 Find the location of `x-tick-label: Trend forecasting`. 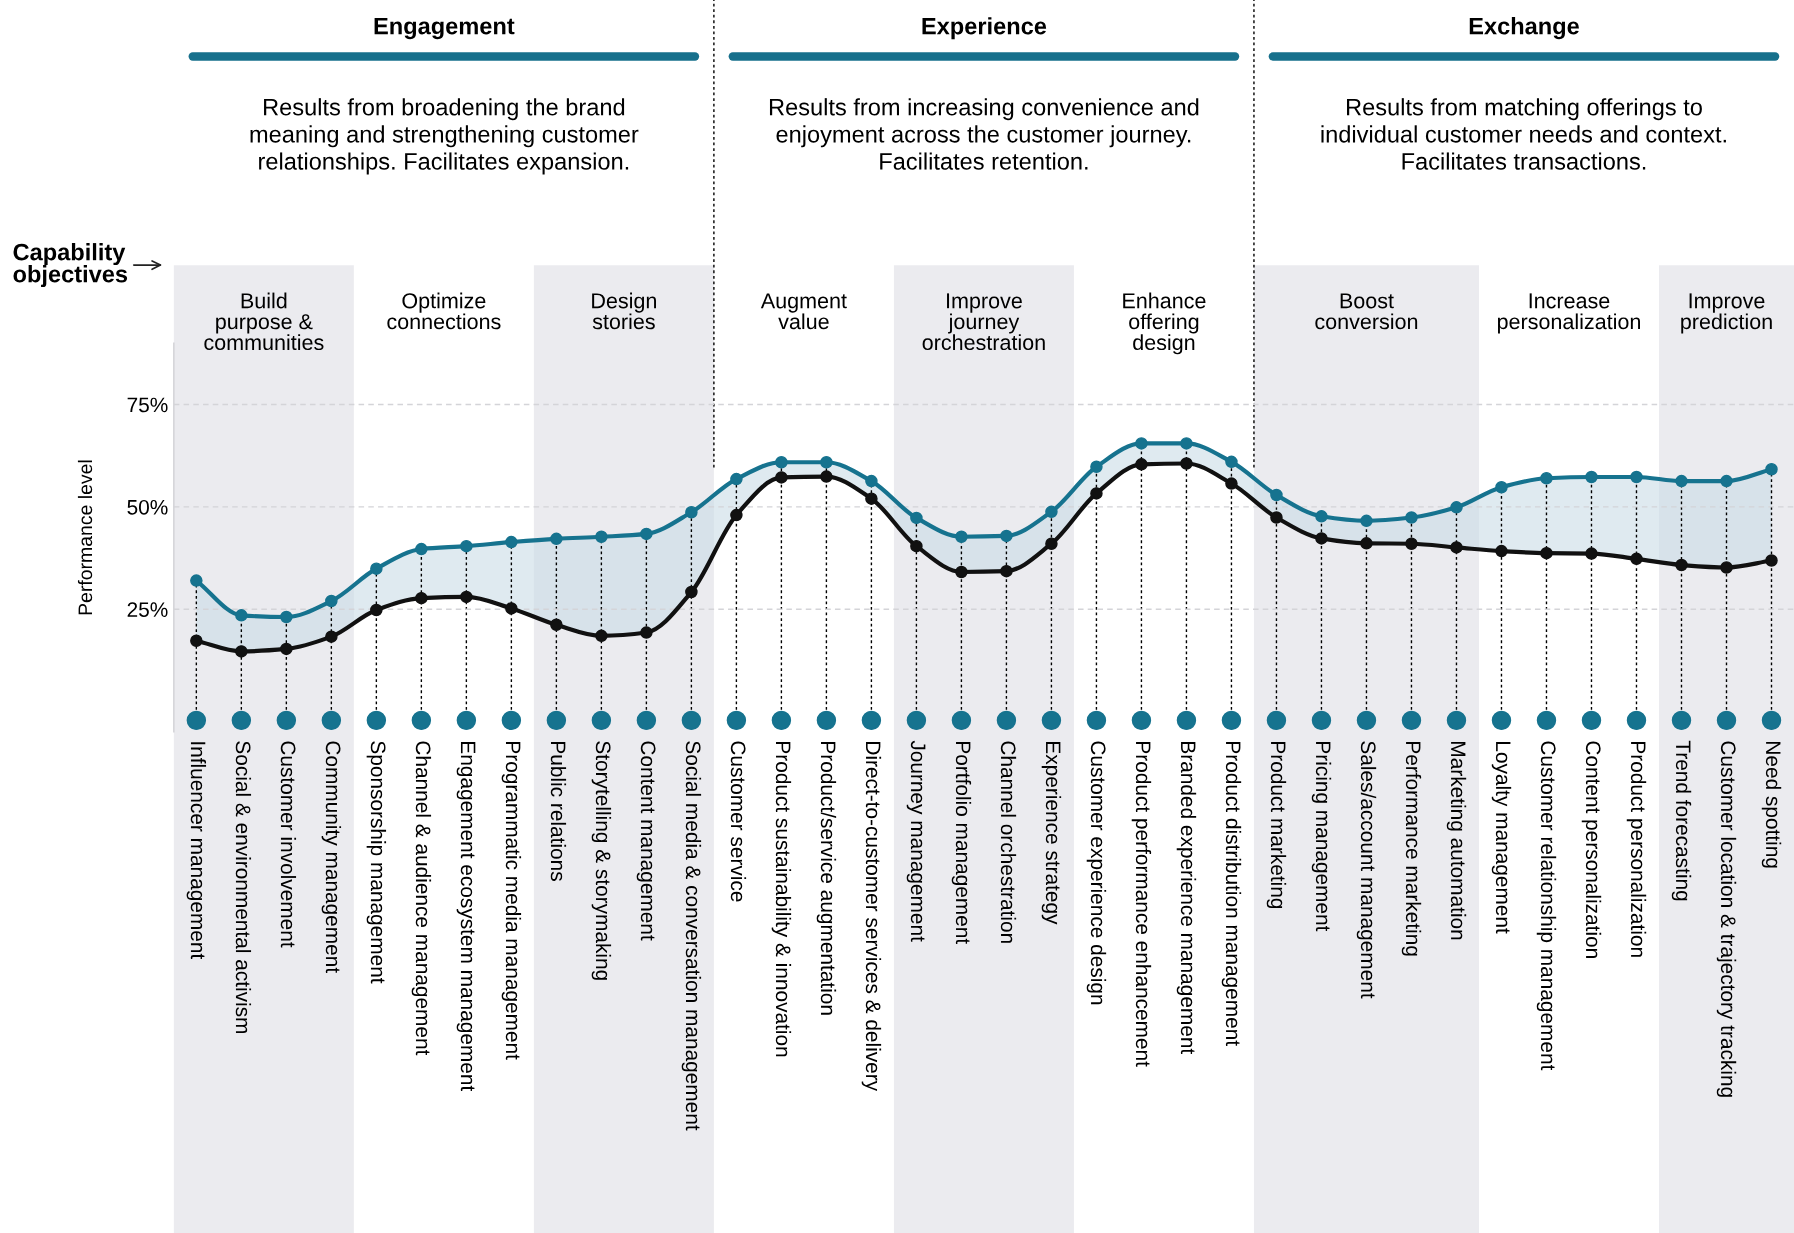

x-tick-label: Trend forecasting is located at coordinates (1681, 820).